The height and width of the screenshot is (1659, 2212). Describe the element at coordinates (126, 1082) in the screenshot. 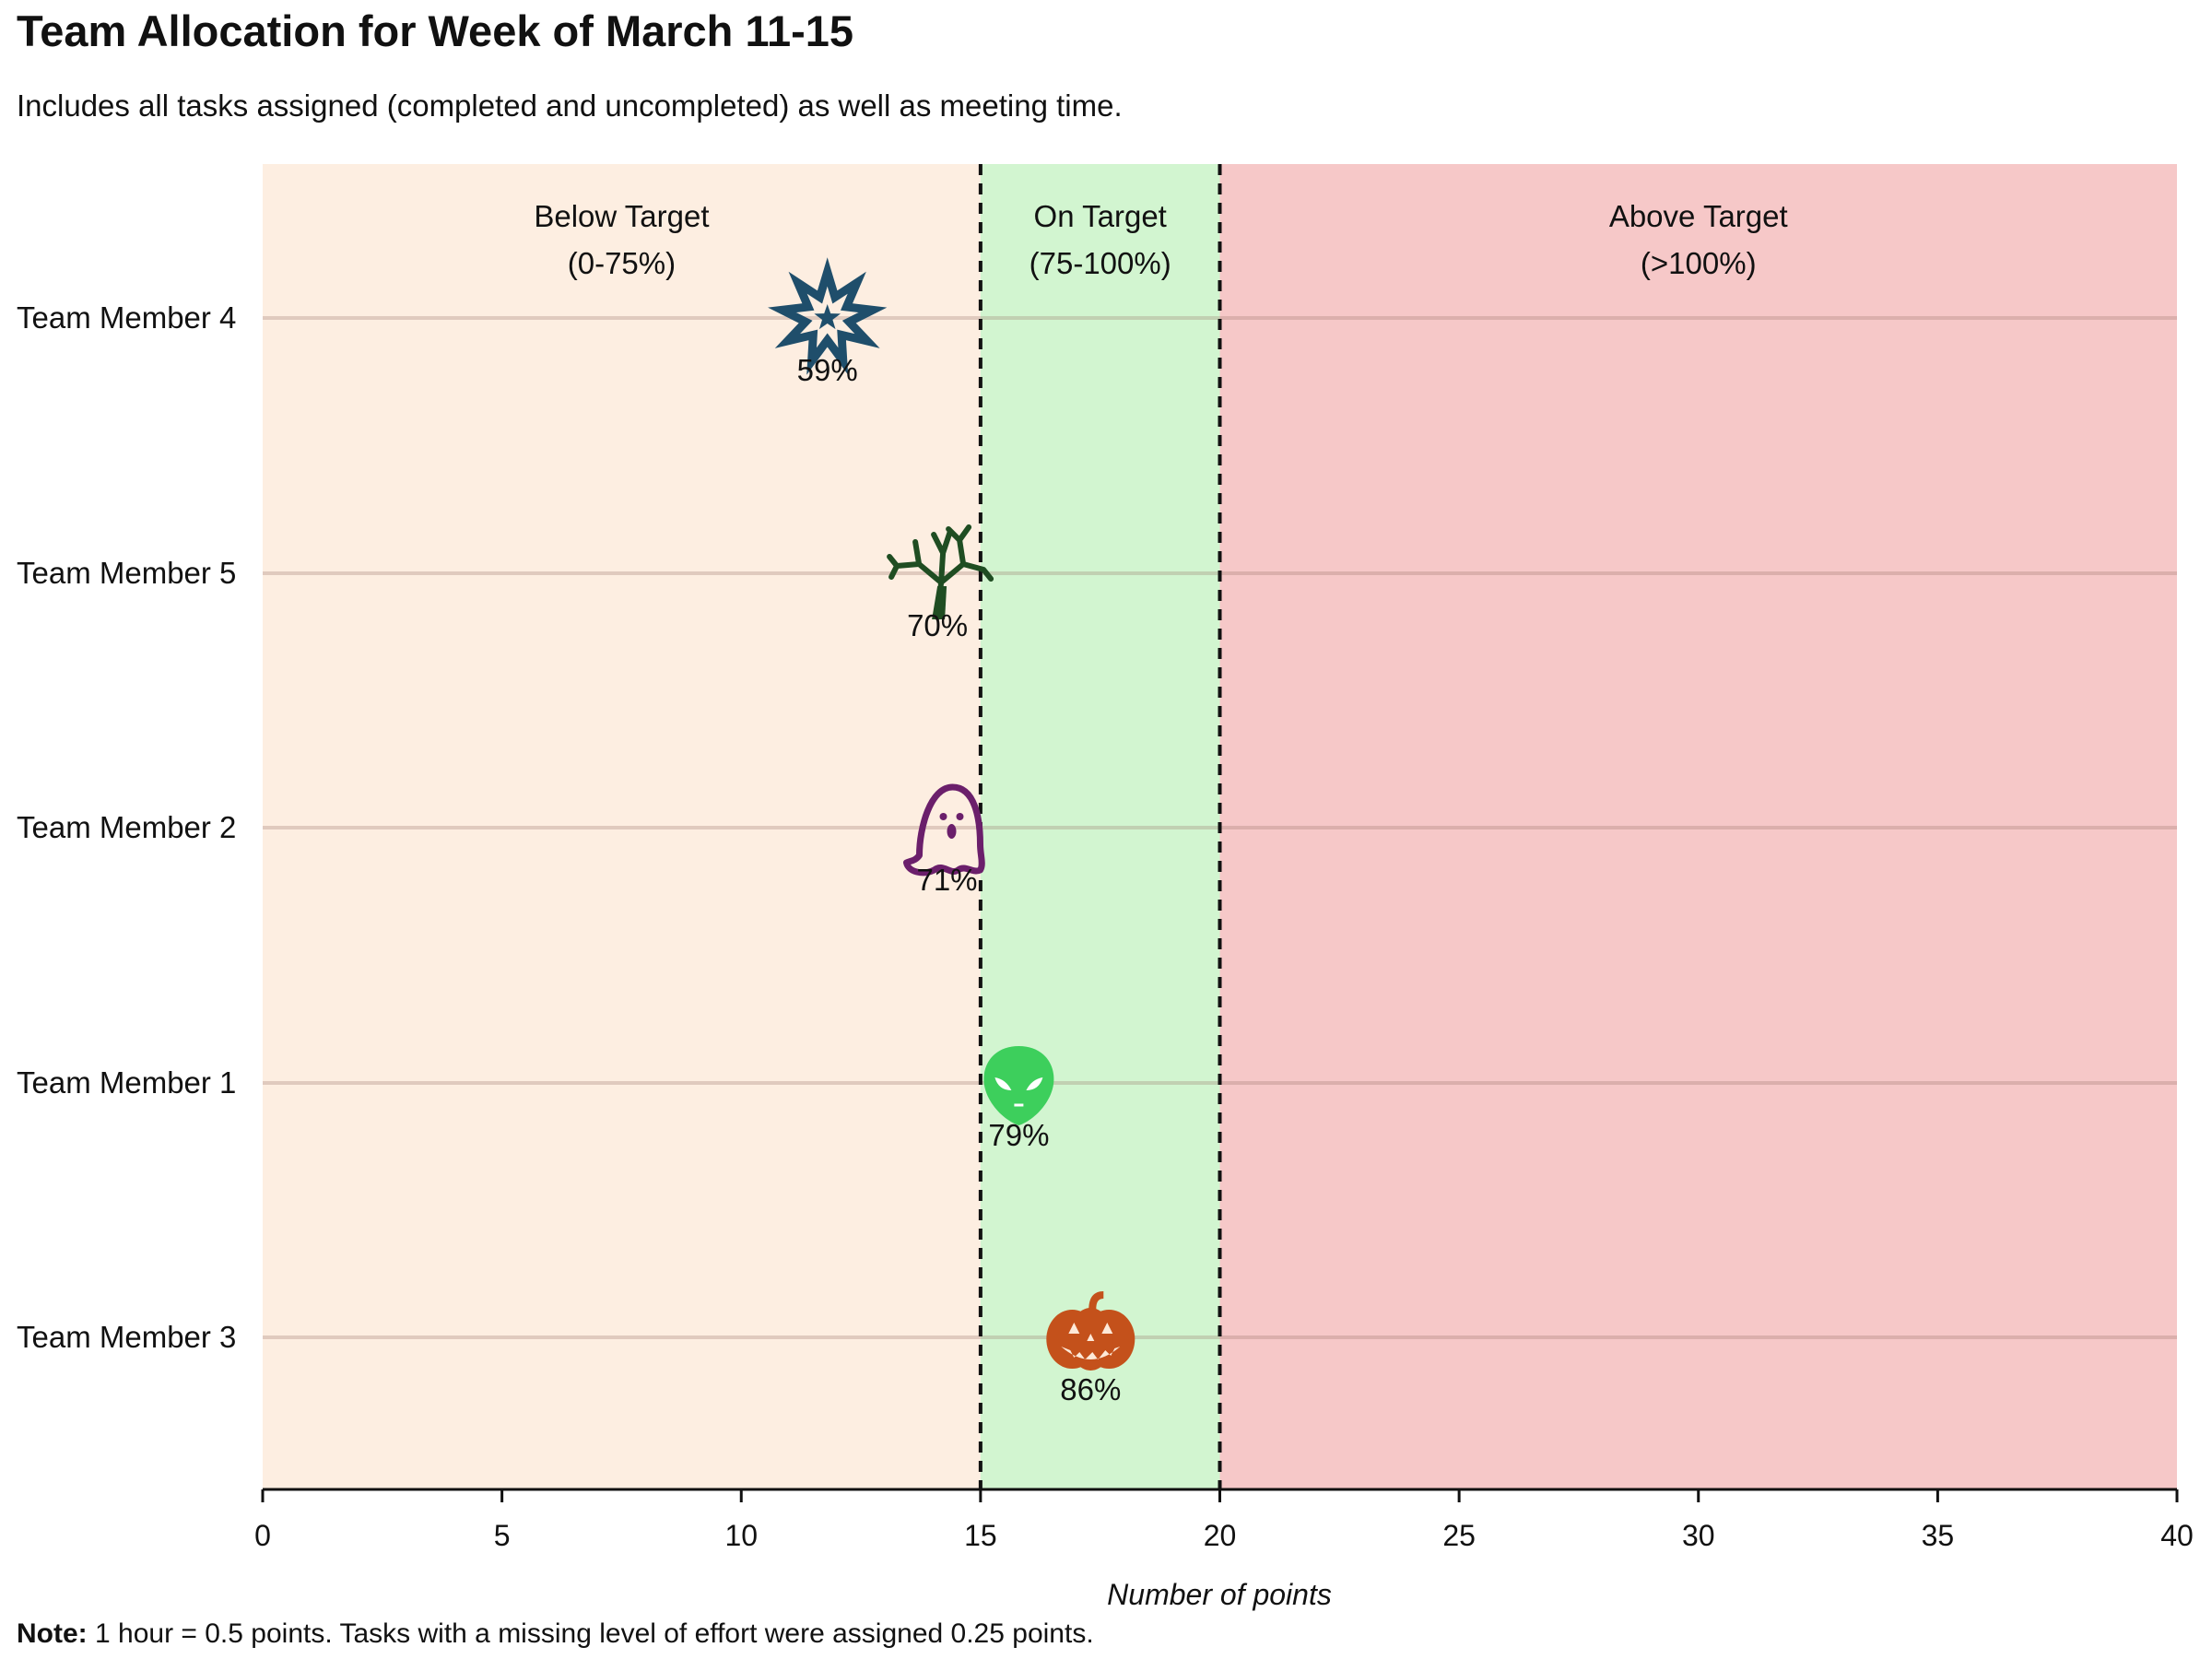

I see `y-tick-label: Team Member 1` at that location.